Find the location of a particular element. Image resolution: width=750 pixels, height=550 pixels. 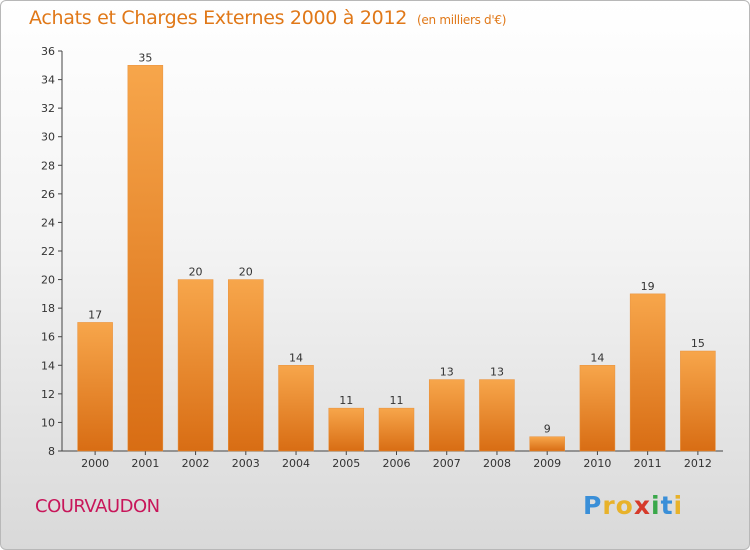

data-label-2010: 14 is located at coordinates (597, 357).